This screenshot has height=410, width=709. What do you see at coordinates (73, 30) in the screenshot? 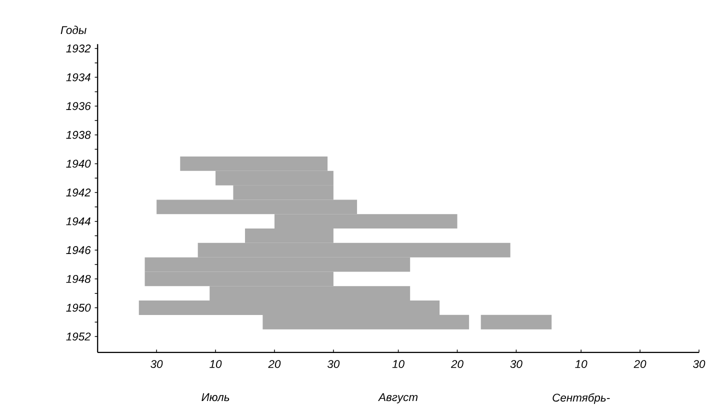
I see `y-axis-title: Годы` at bounding box center [73, 30].